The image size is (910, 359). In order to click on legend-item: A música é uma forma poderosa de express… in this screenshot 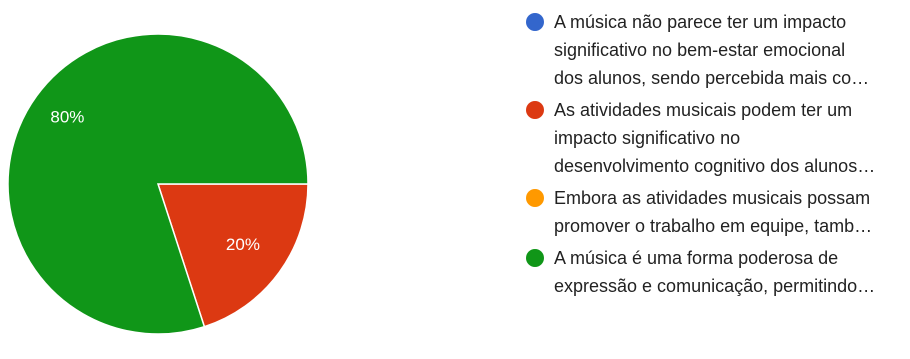, I will do `click(716, 272)`.